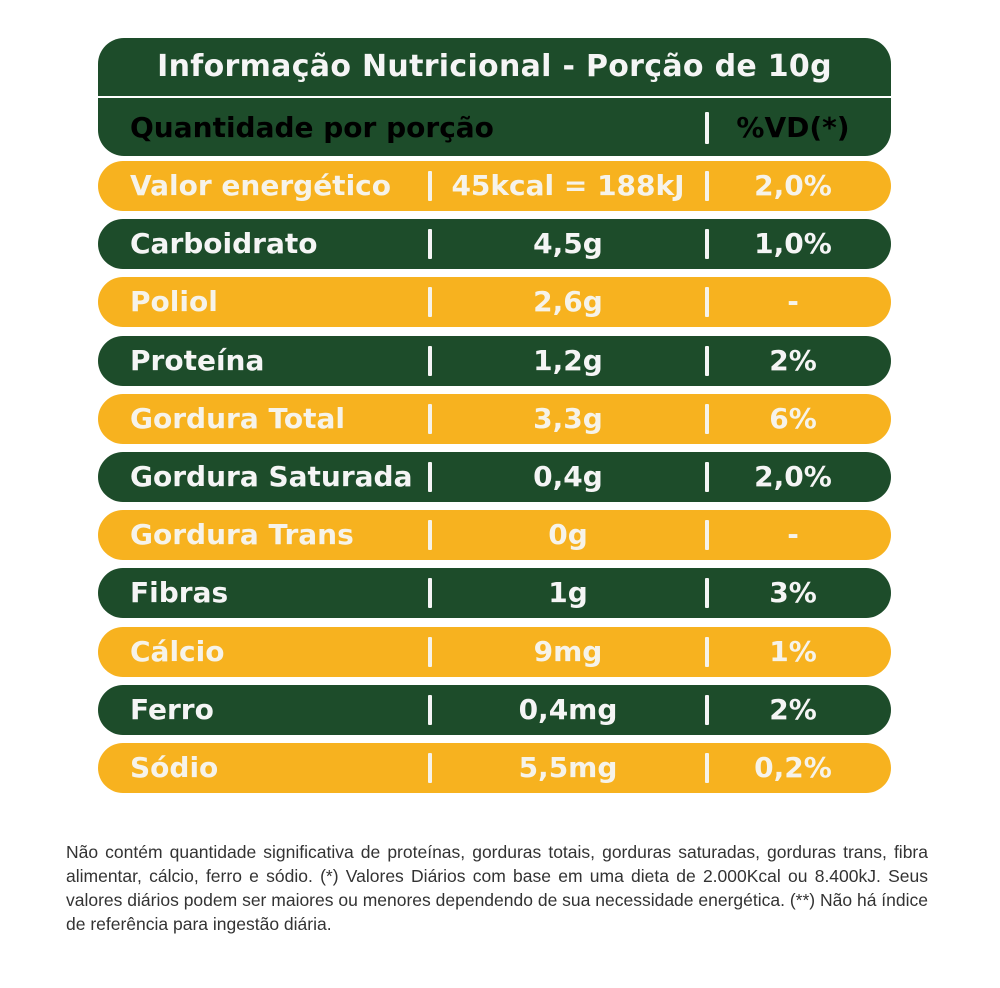 This screenshot has width=1000, height=988. What do you see at coordinates (494, 419) in the screenshot?
I see `table-row: Gordura Total 3,3g 6%` at bounding box center [494, 419].